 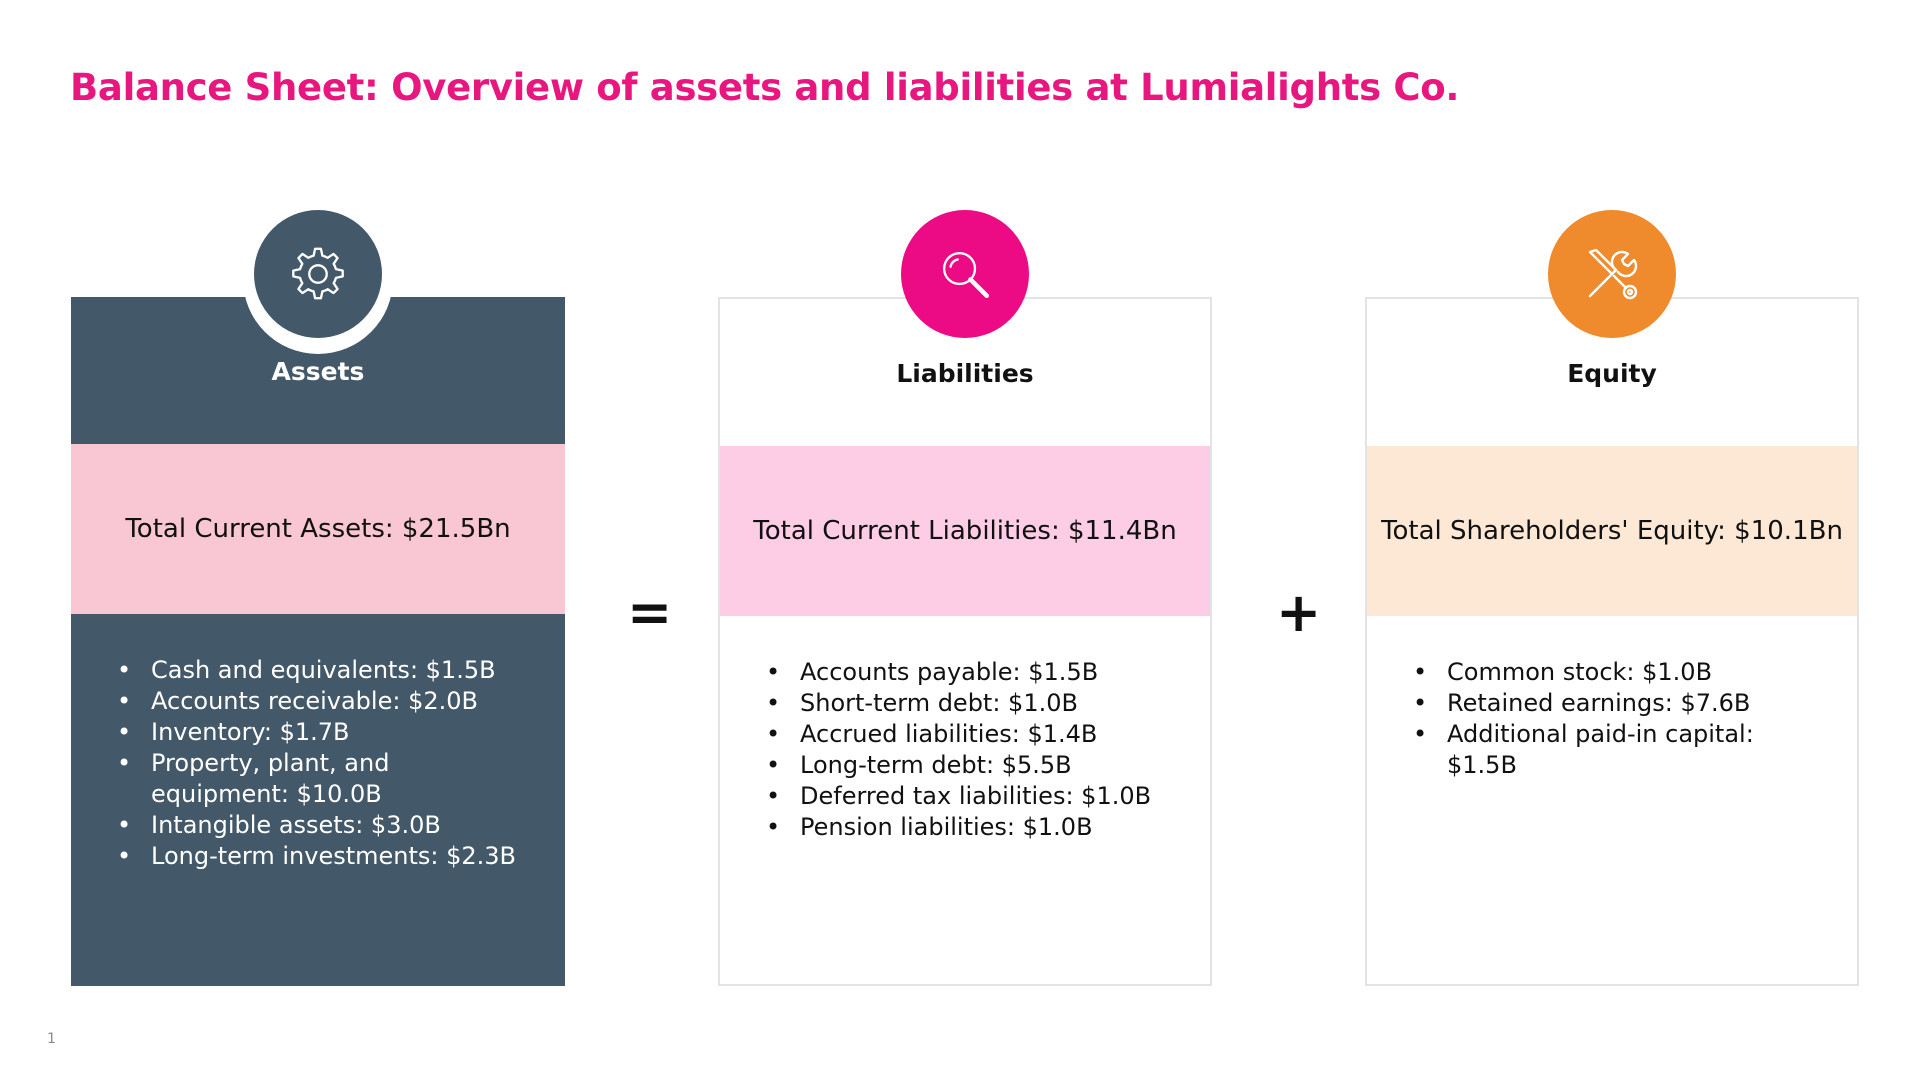 I want to click on list-item: Accounts payable: $1.5B, so click(x=975, y=672).